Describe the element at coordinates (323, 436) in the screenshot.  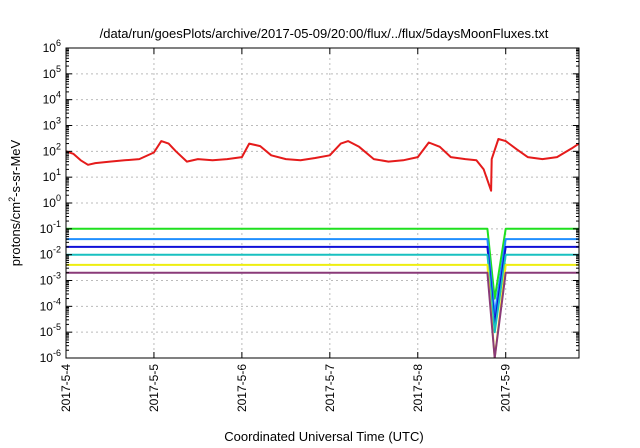
I see `x-axis-label: Coordinated Universal Time (UTC)` at that location.